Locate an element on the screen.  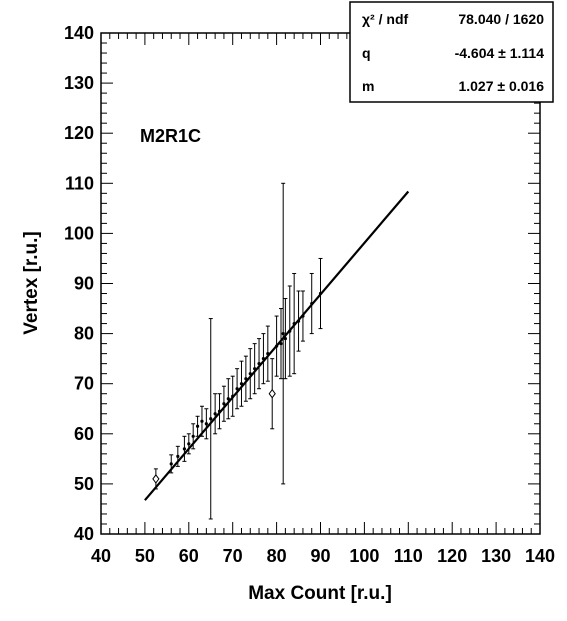
y-axis-label: Vertex [r.u.] is located at coordinates (31, 283).